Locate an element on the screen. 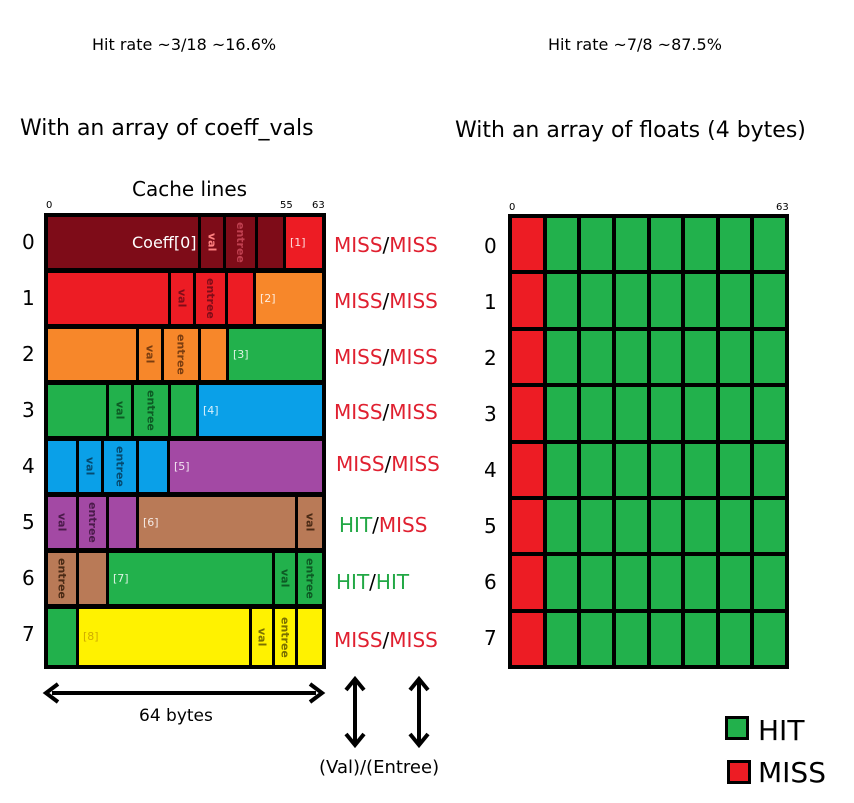 Image resolution: width=854 pixels, height=803 pixels. left-row-label: 4 is located at coordinates (28, 466).